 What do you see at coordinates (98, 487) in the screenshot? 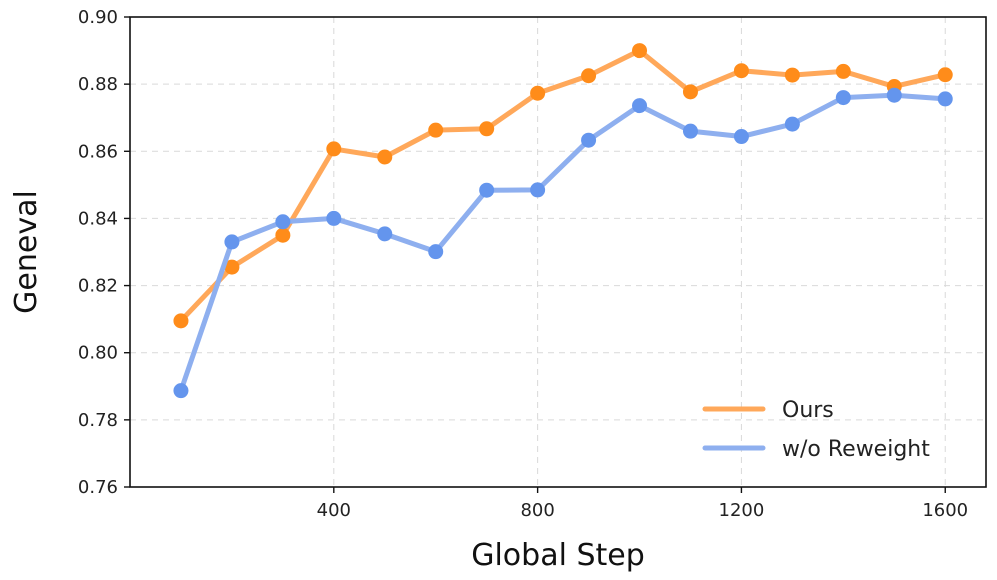
I see `y-tick-label: 0.76` at bounding box center [98, 487].